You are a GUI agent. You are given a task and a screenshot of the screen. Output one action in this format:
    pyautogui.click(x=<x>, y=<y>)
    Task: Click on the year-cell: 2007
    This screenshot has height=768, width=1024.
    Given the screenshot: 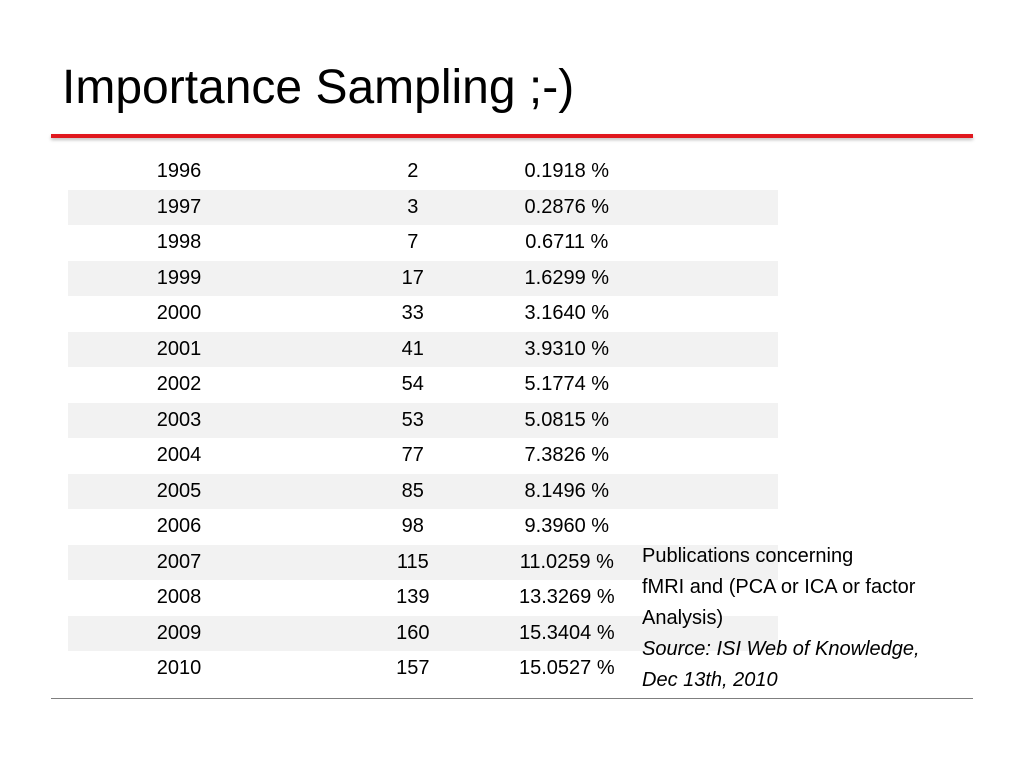 What is the action you would take?
    pyautogui.click(x=179, y=561)
    